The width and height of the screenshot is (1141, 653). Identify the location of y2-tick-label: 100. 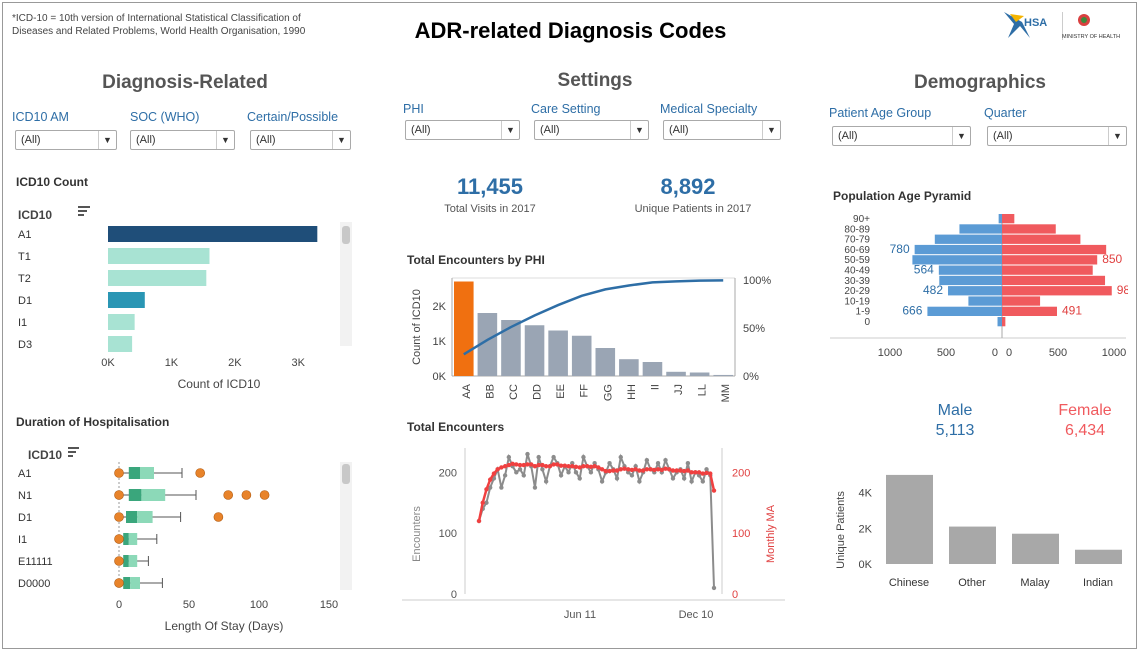
(741, 534).